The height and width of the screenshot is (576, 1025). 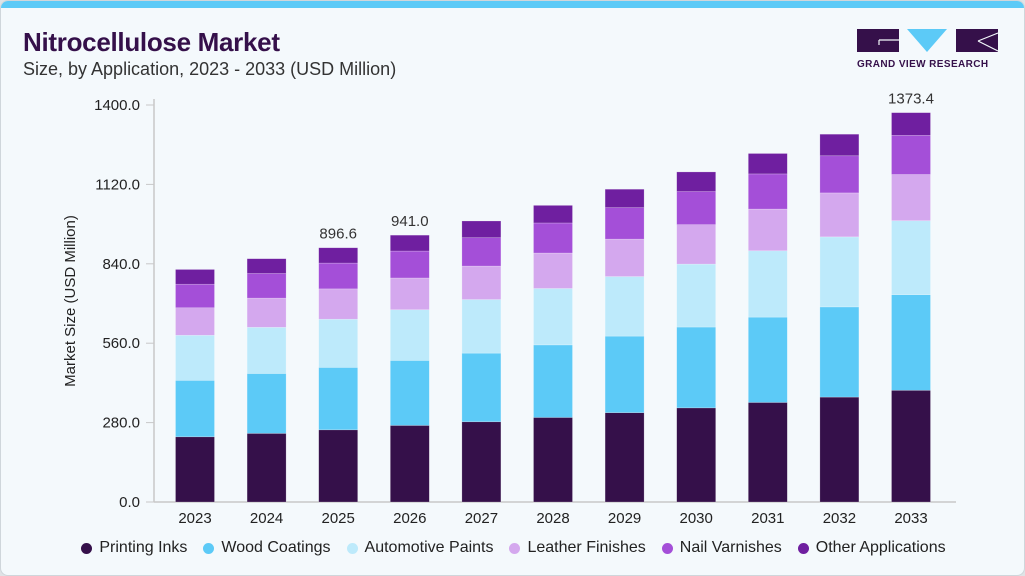 I want to click on legend-item: Nail Varnishes, so click(x=721, y=548).